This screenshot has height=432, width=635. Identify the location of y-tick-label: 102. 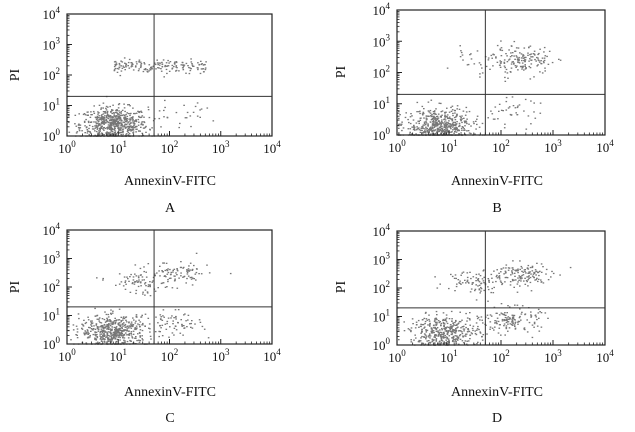
(382, 72).